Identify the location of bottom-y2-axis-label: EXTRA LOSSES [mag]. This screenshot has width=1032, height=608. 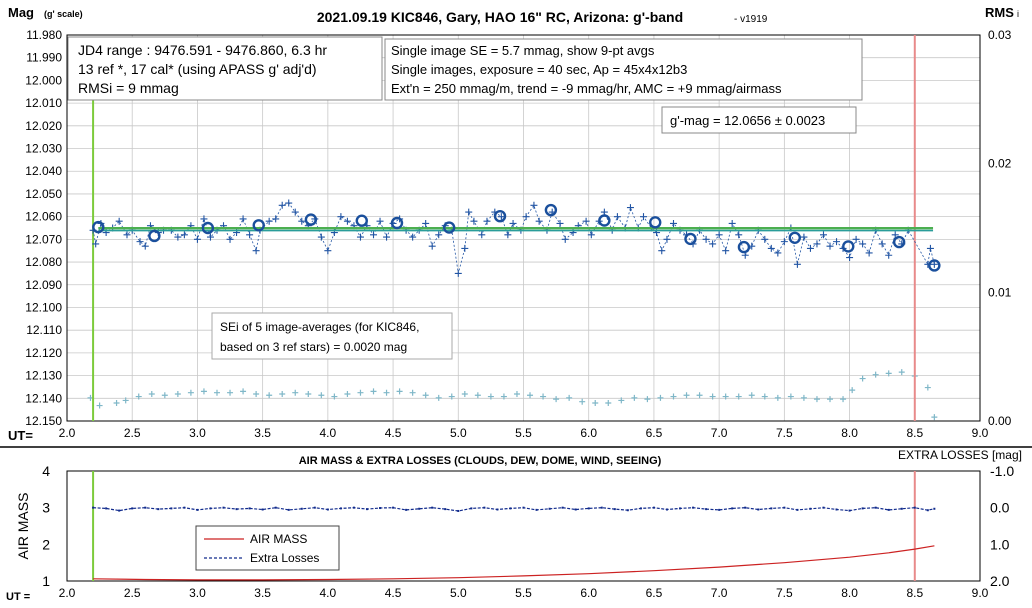
(960, 455).